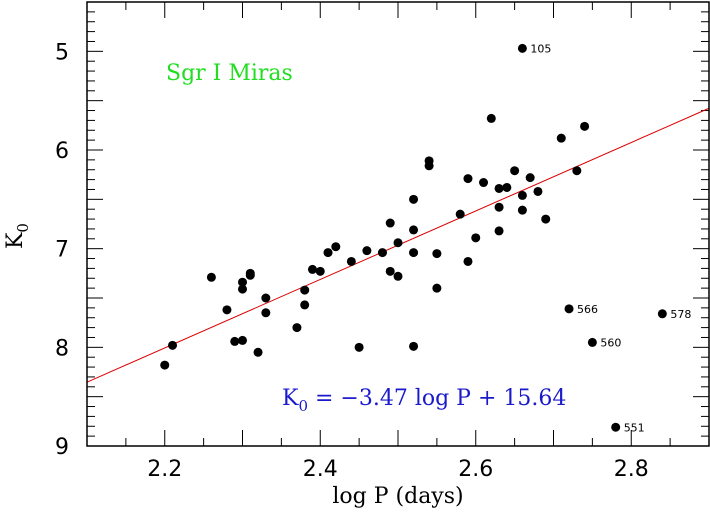 The height and width of the screenshot is (514, 710). I want to click on y-tick-label: 7, so click(62, 250).